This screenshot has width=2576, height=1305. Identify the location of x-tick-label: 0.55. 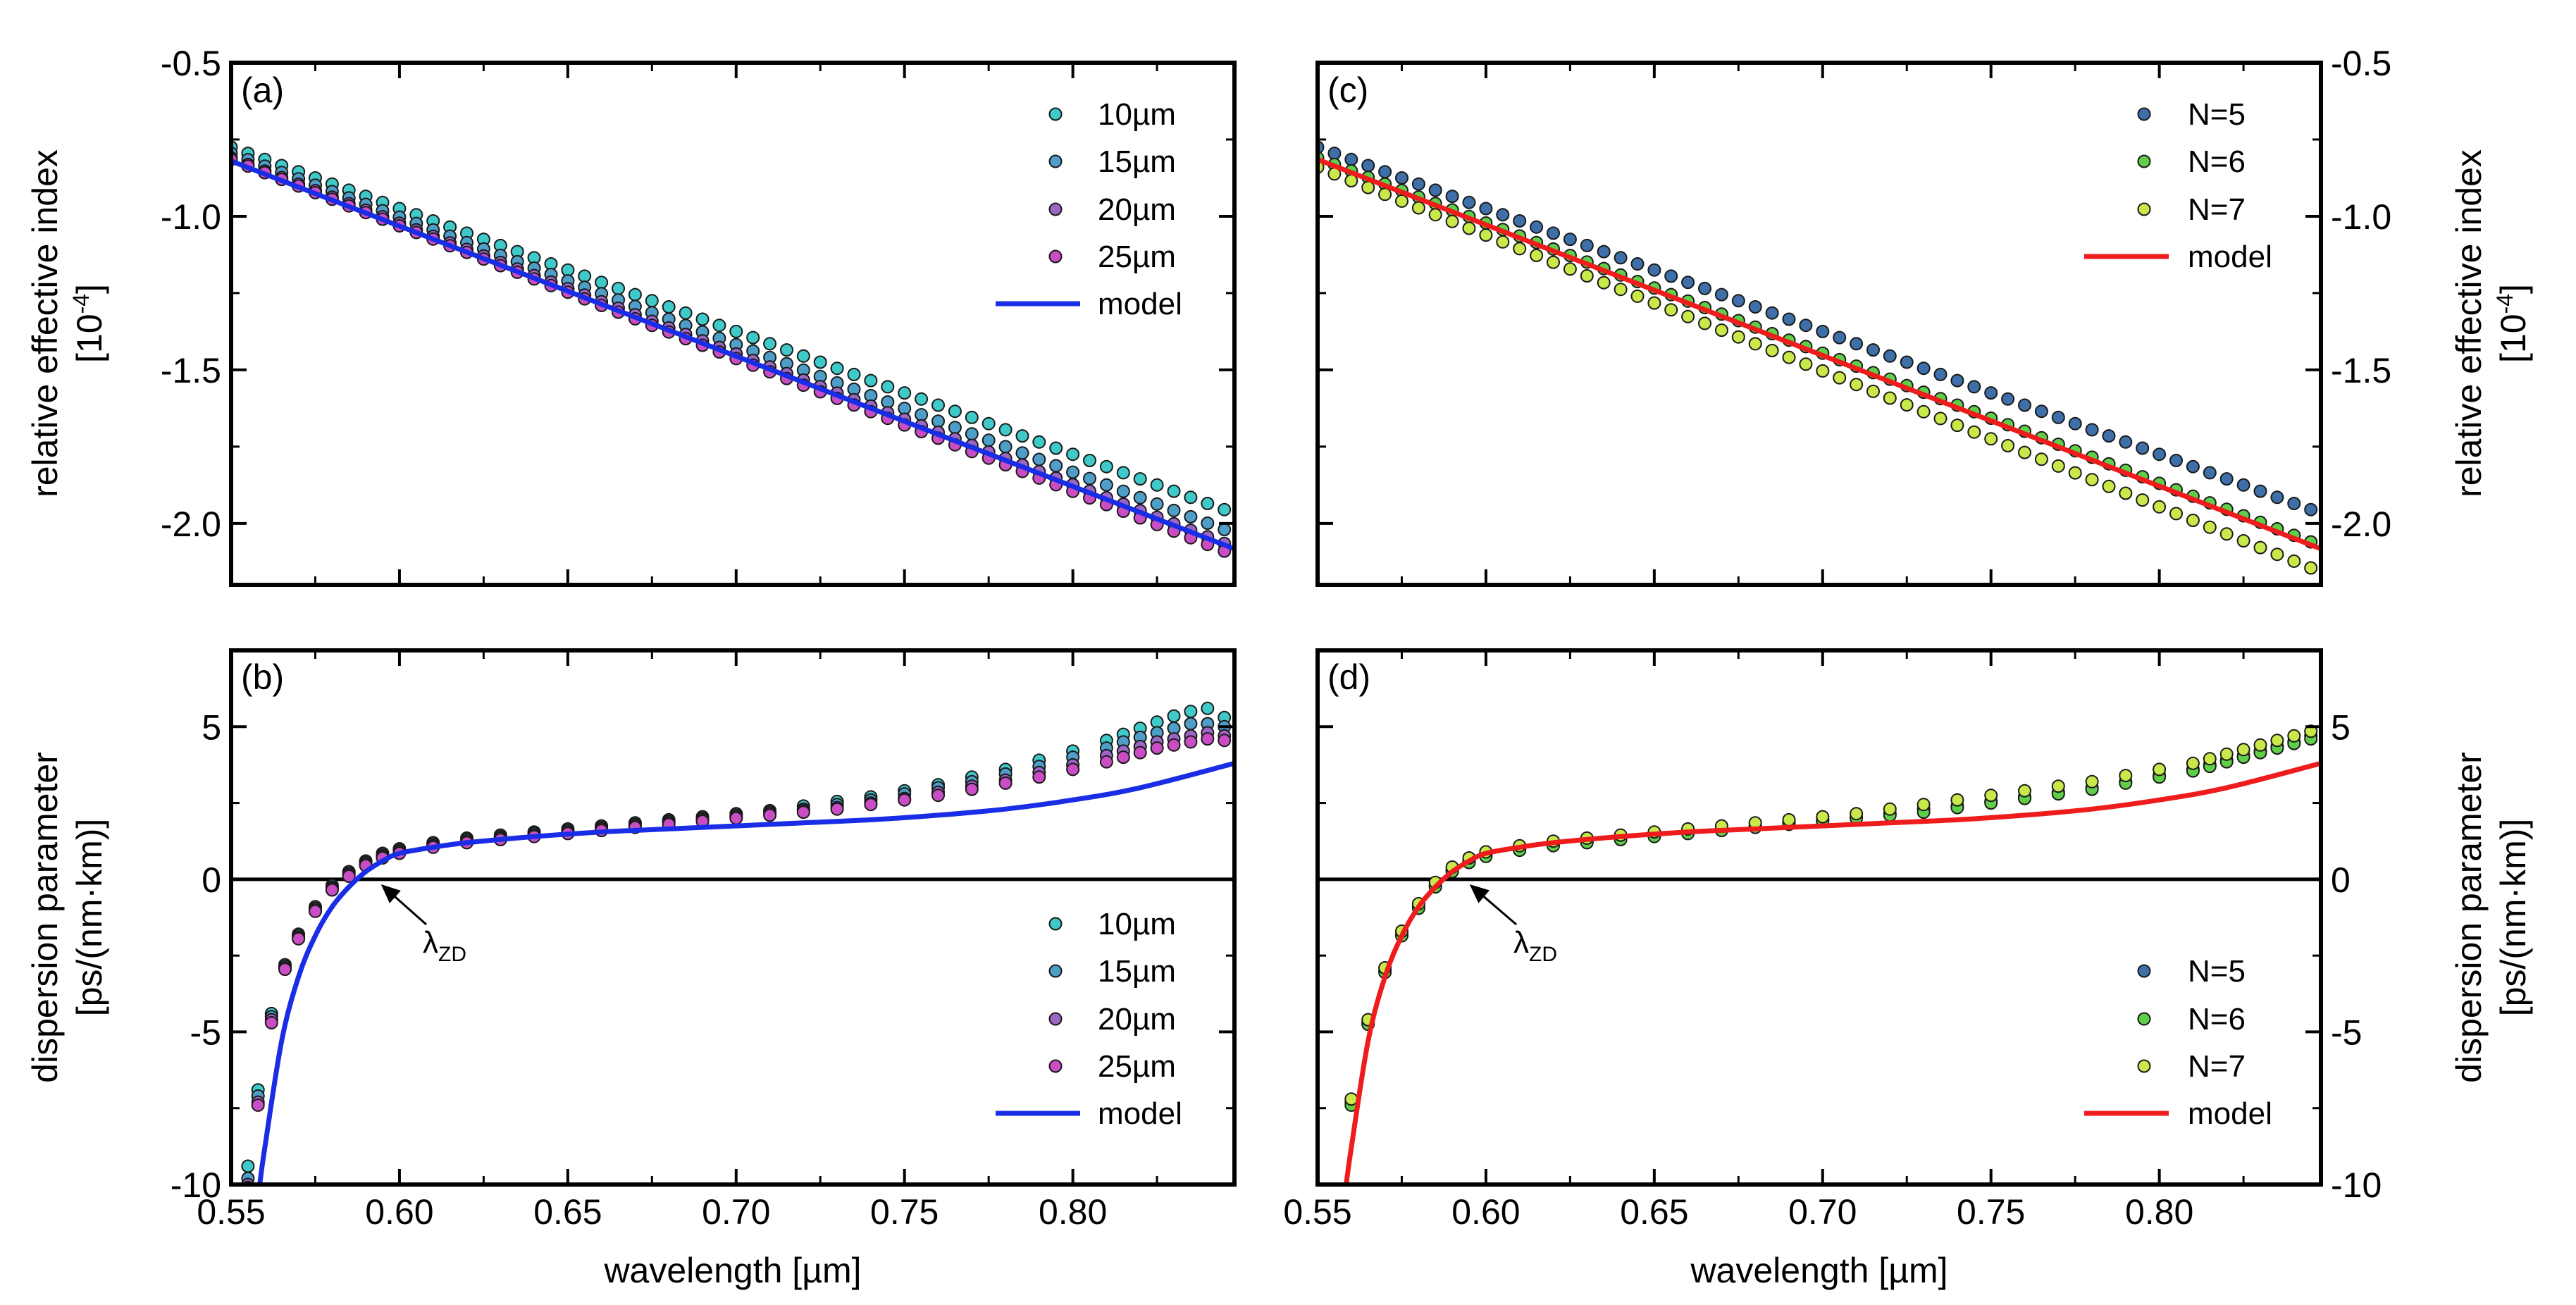
(1317, 1212).